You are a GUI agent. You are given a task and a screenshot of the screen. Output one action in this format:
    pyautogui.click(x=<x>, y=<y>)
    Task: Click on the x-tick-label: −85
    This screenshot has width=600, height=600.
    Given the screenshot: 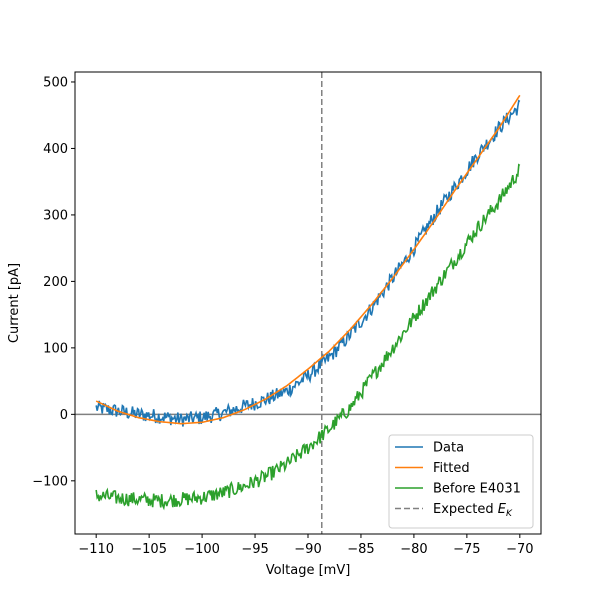 What is the action you would take?
    pyautogui.click(x=360, y=549)
    